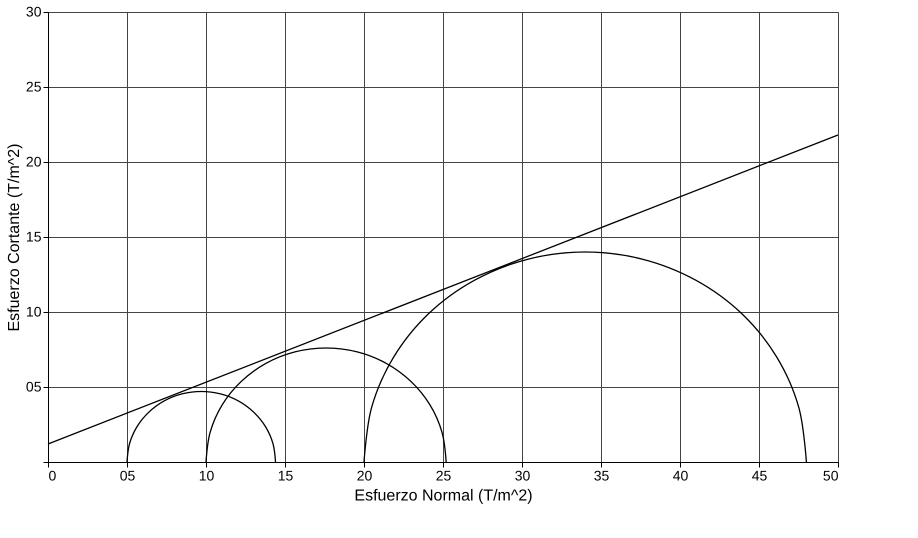  What do you see at coordinates (443, 496) in the screenshot?
I see `x-axis-title: Esfuerzo Normal (T/m^2)` at bounding box center [443, 496].